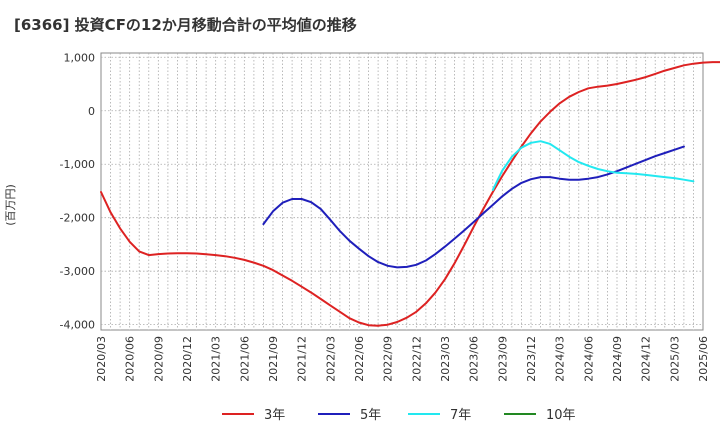 Image resolution: width=720 pixels, height=440 pixels. Describe the element at coordinates (474, 359) in the screenshot. I see `x-tick-label: 2023/06` at that location.